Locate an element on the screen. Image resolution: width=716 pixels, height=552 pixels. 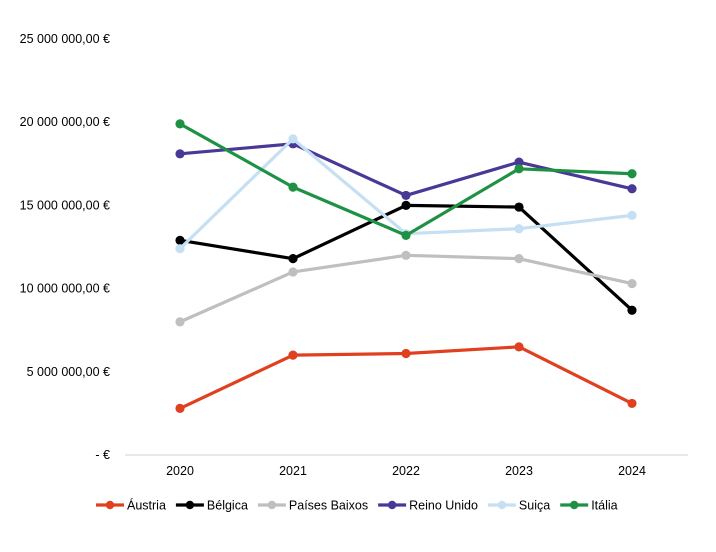
x-tick-label: 2024 is located at coordinates (632, 471).